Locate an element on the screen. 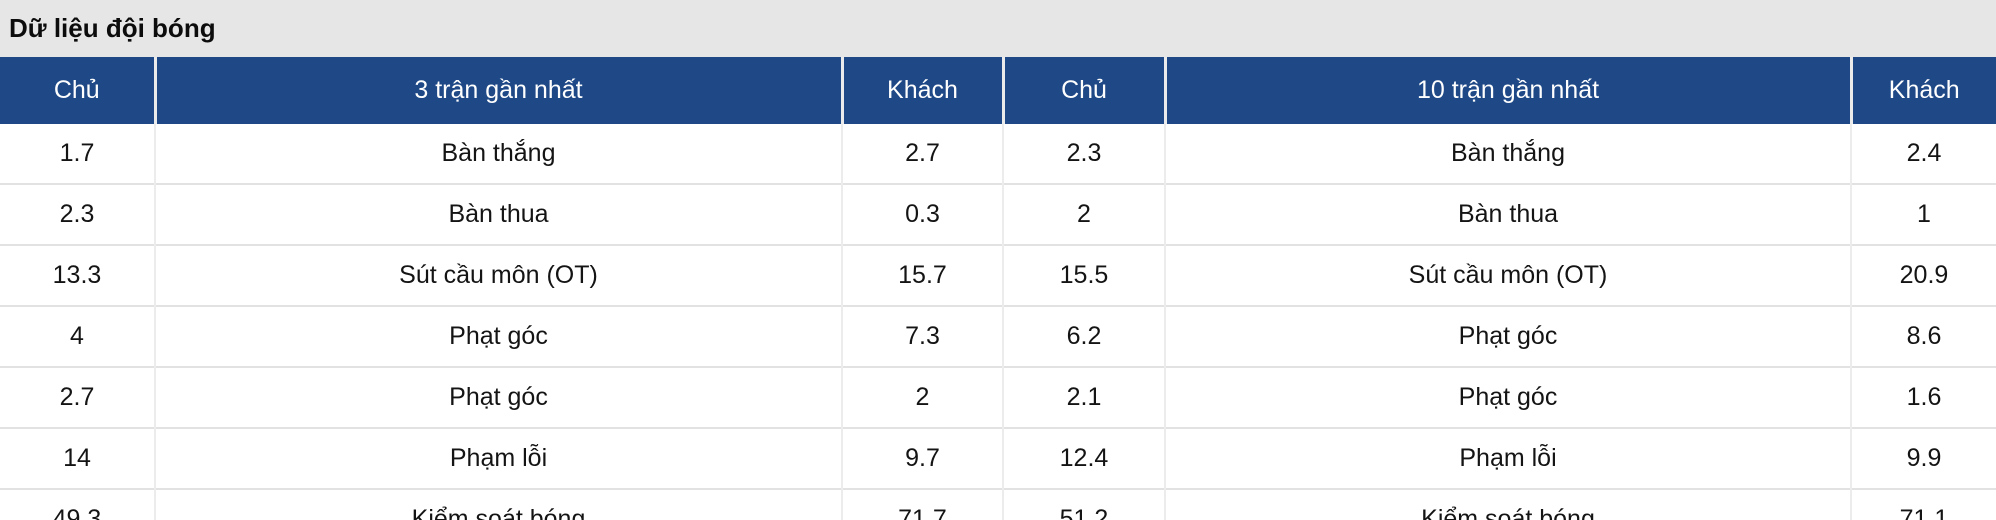 Image resolution: width=1996 pixels, height=520 pixels. header-home-last10: Chủ is located at coordinates (1085, 90).